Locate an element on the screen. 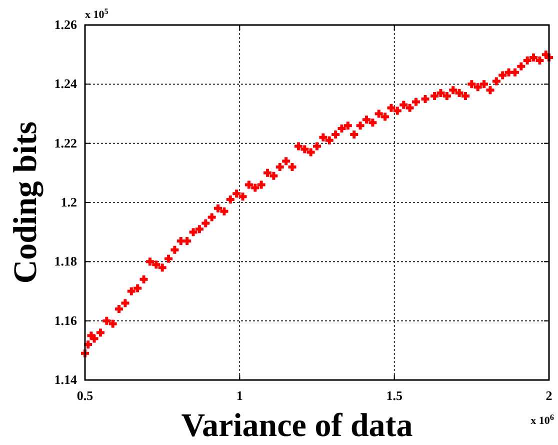  text: x 10$^{6}$ is located at coordinates (542, 419).